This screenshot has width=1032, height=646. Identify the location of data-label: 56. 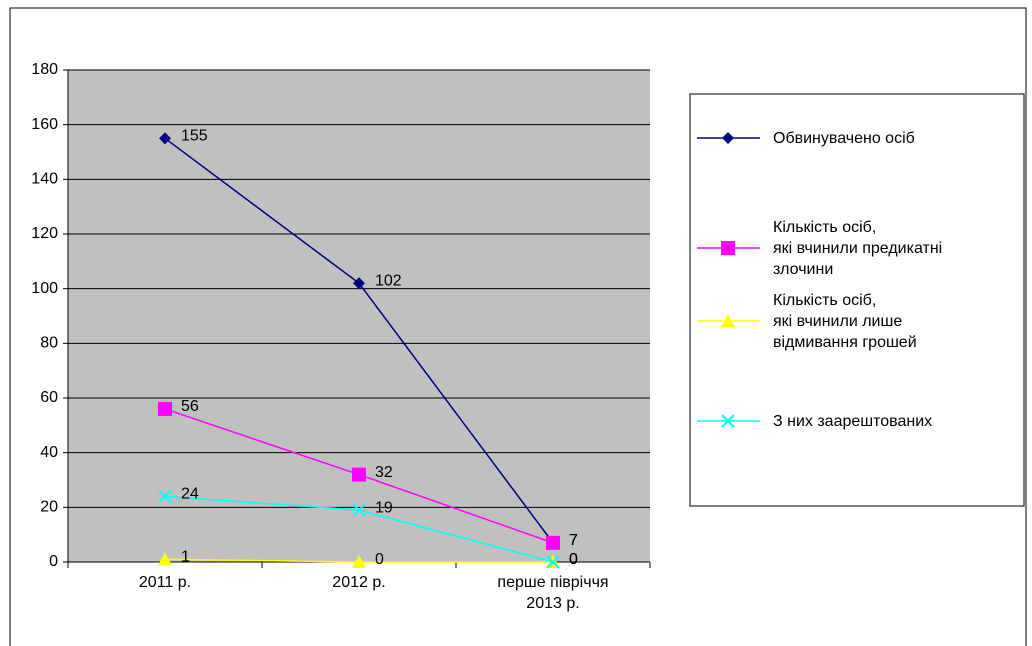
(190, 406).